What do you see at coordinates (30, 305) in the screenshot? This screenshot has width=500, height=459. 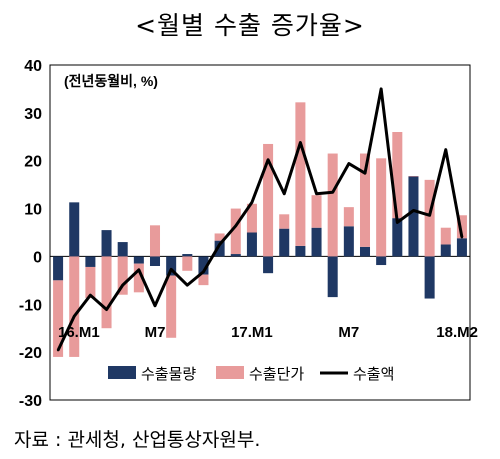 I see `y-tick-label: -10` at bounding box center [30, 305].